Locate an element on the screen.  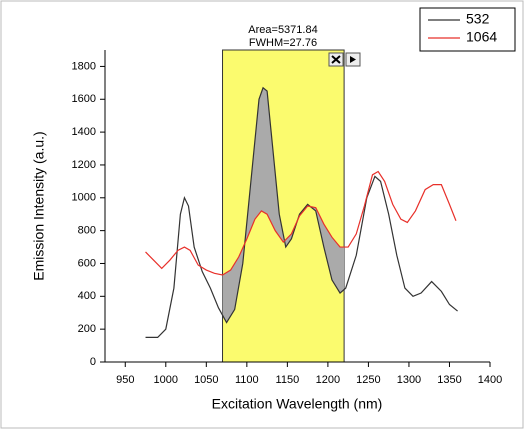
x-axis-label: Excitation Wavelength (nm) is located at coordinates (297, 404).